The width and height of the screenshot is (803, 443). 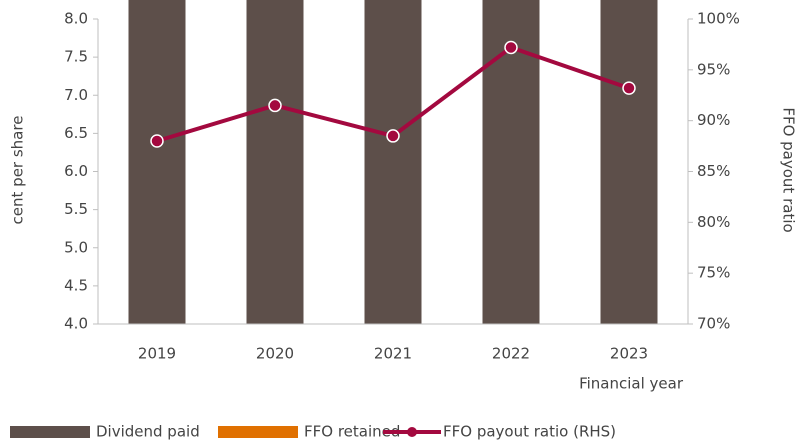 I want to click on x-tick-label: 2021, so click(x=393, y=354).